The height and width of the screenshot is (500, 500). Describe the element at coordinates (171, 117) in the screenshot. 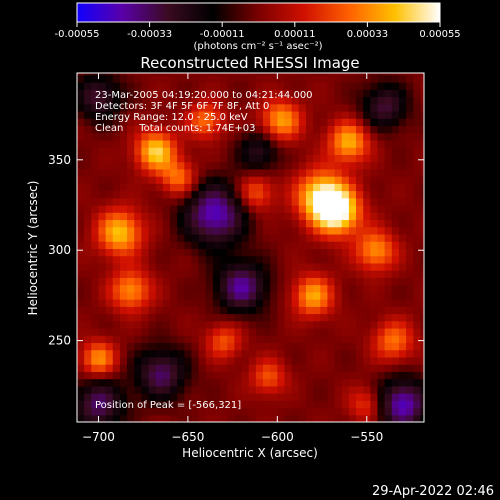

I see `annotation-energy-range: Energy Range: 12.0 - 25.0 keV` at that location.